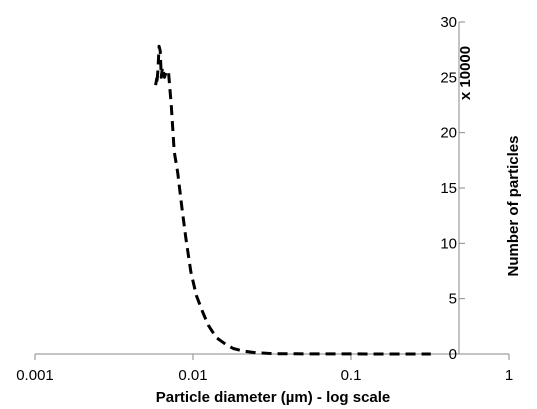  I want to click on y-tick-label: 10, so click(448, 243).